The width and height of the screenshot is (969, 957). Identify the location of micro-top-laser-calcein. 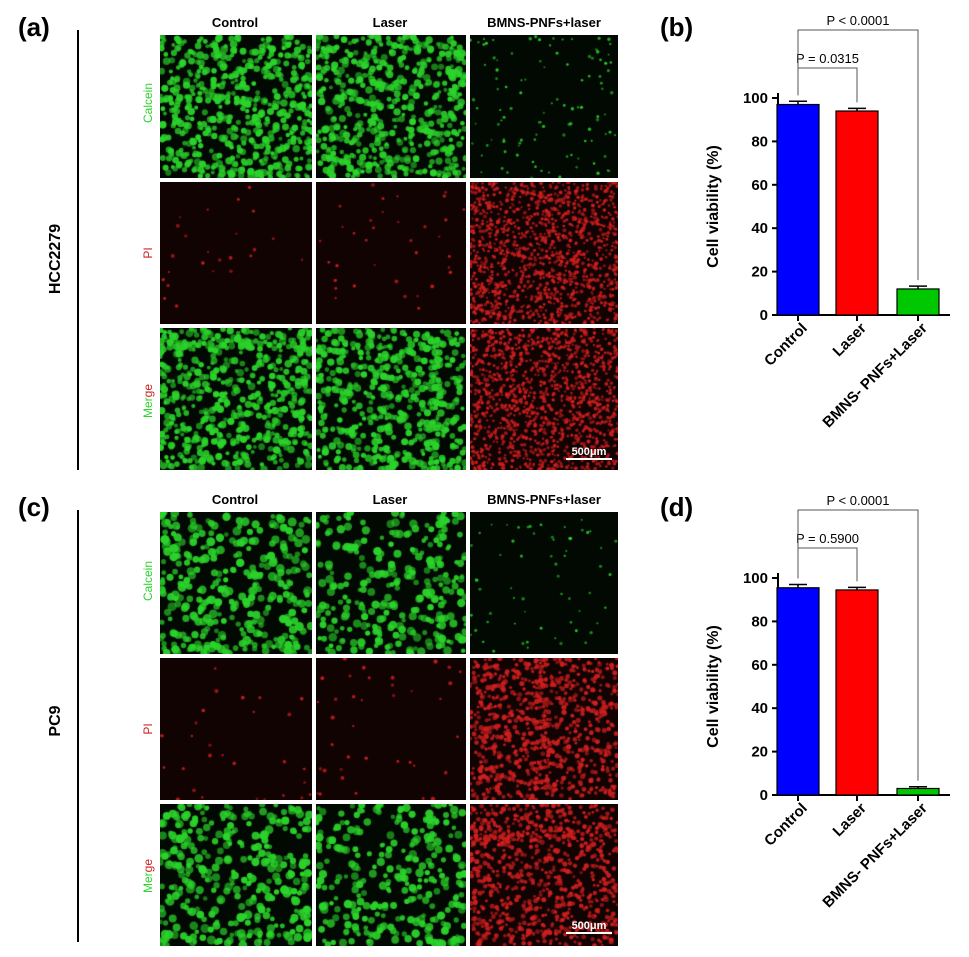
(391, 106).